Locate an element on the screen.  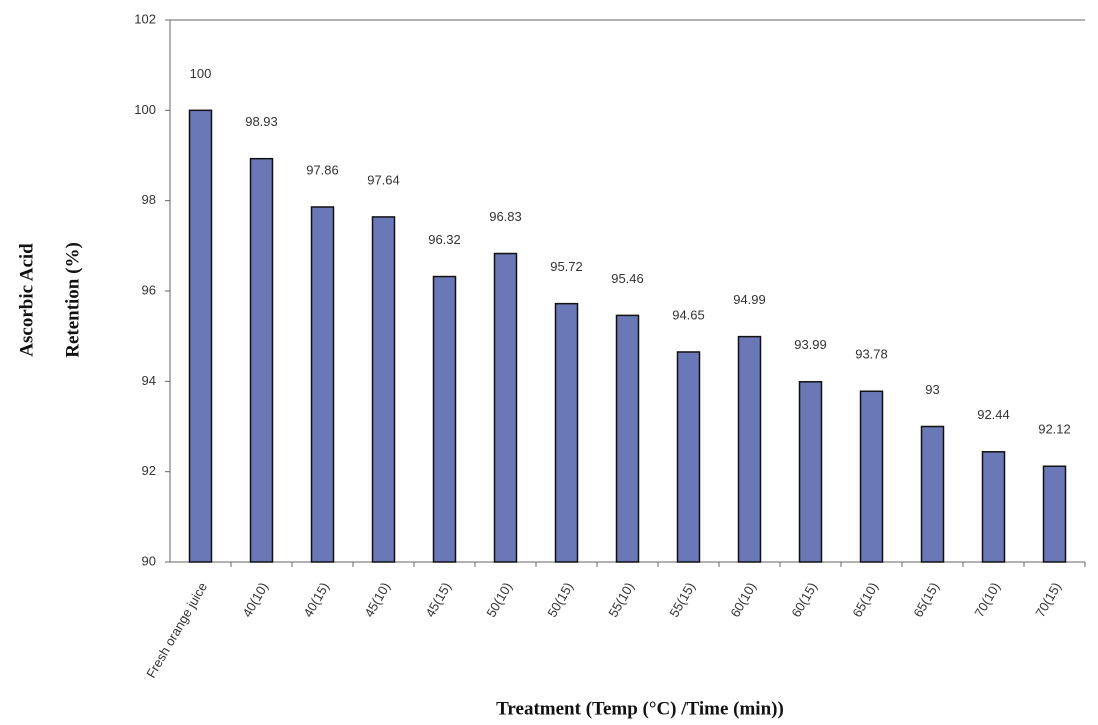
x-tick-label: 65(10) is located at coordinates (865, 600).